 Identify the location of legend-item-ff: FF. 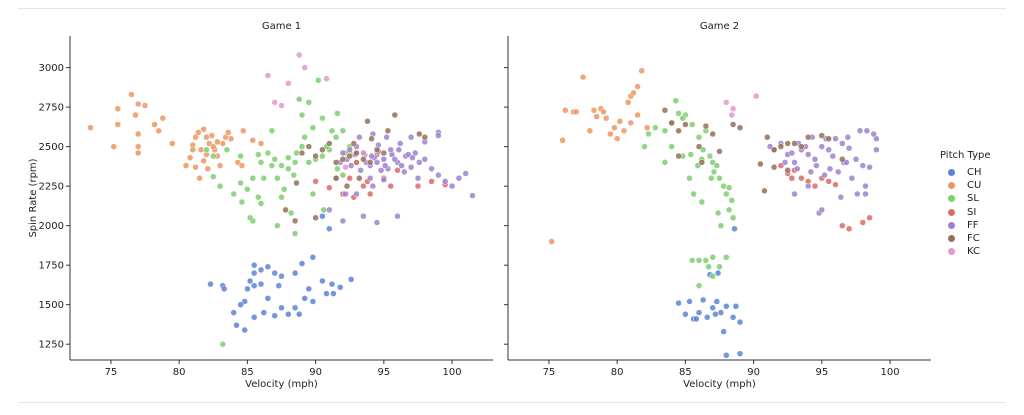
(980, 225).